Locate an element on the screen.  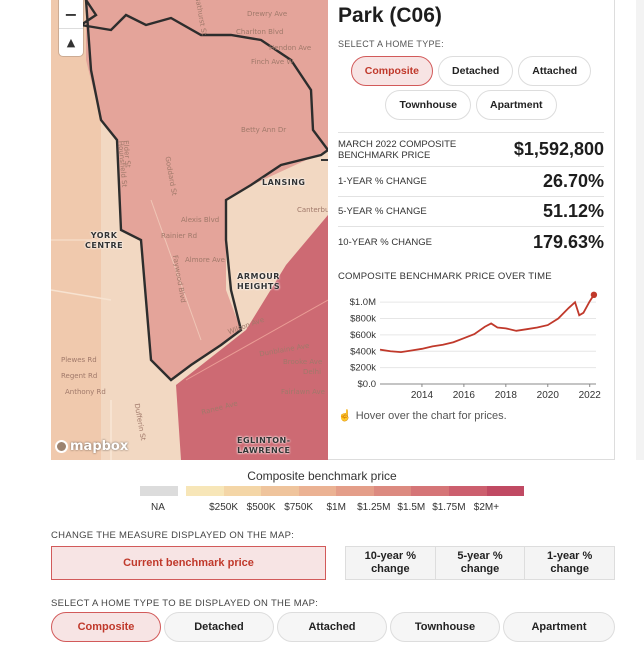
street-label: Delhi is located at coordinates (312, 372).